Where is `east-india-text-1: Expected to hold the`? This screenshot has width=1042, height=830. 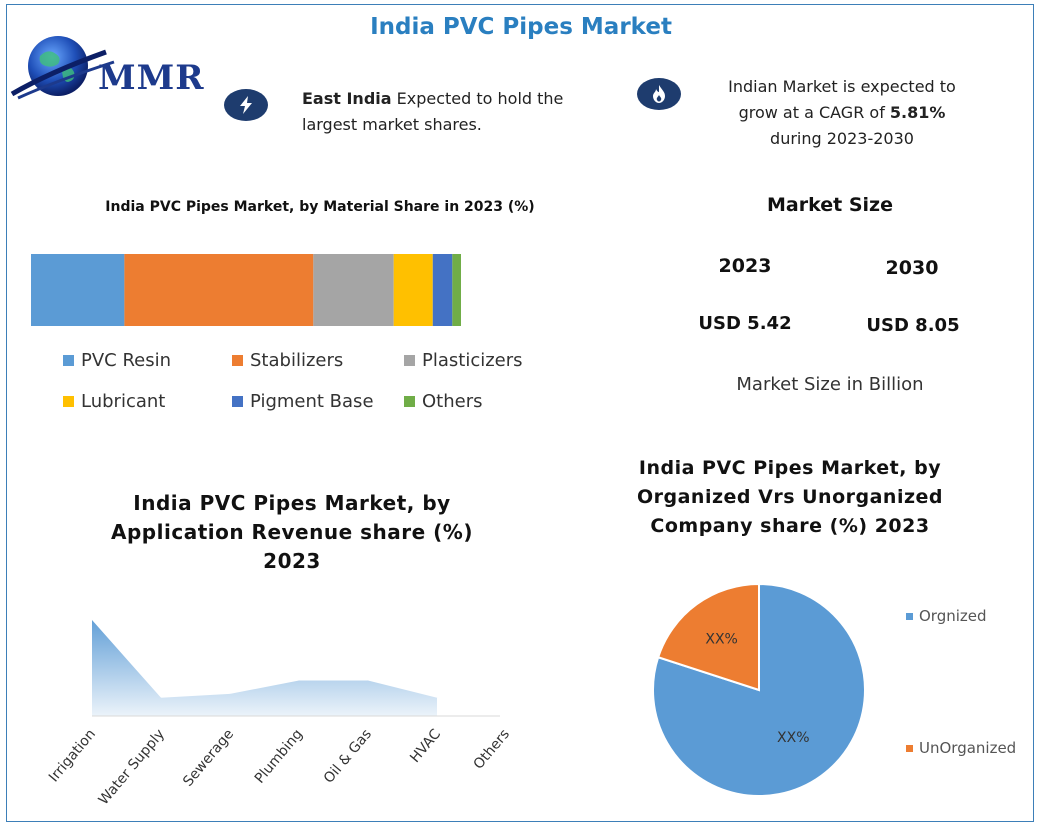 east-india-text-1: Expected to hold the is located at coordinates (477, 98).